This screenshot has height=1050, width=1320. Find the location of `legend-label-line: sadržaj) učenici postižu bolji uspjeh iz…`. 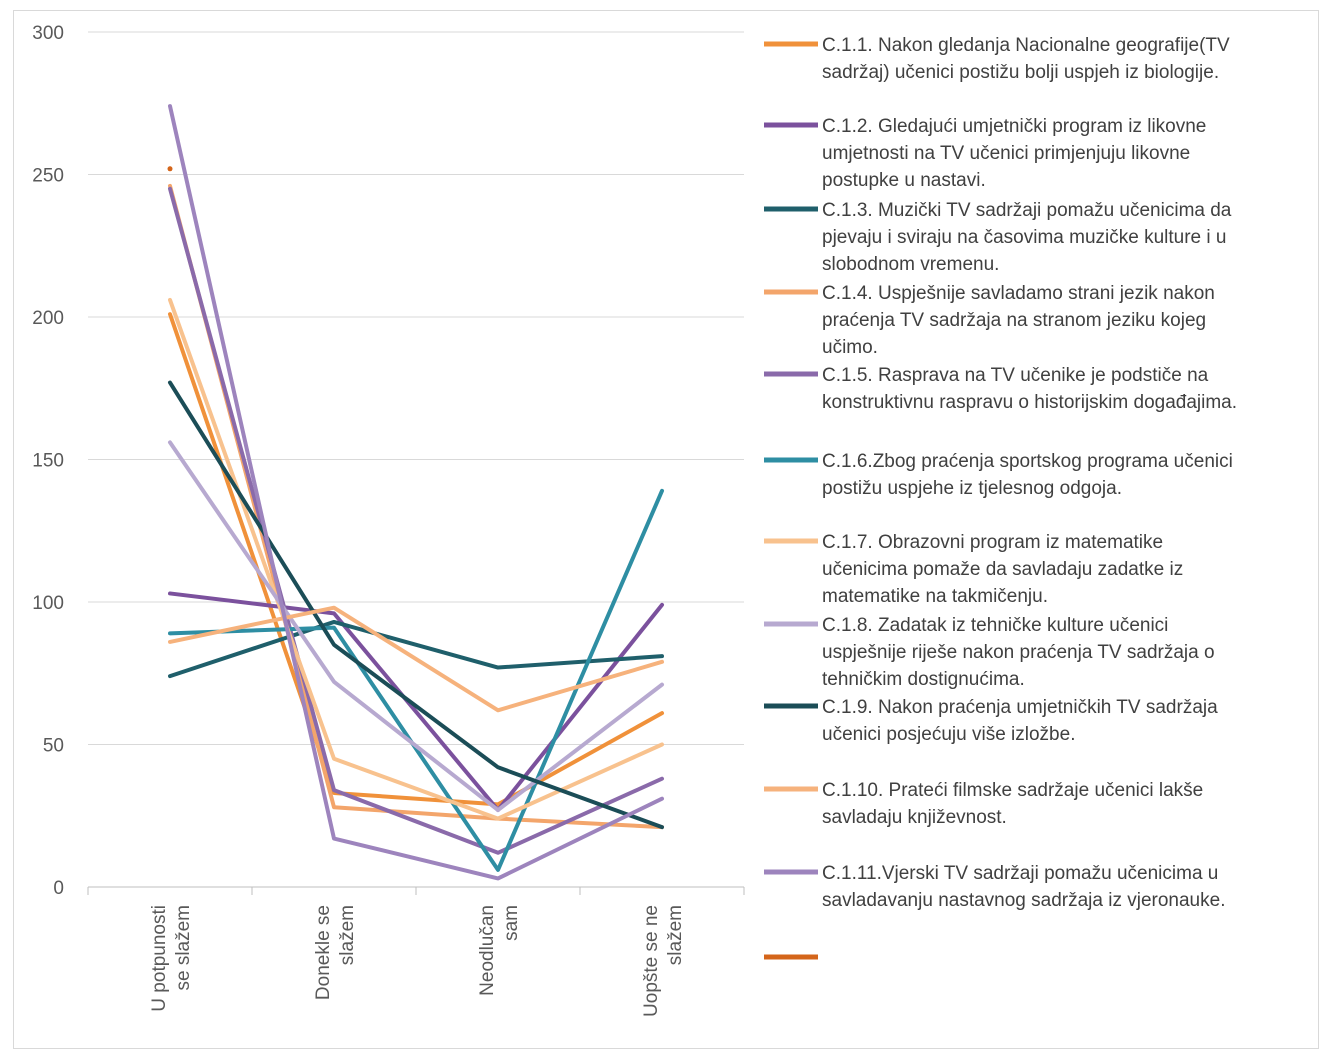

legend-label-line: sadržaj) učenici postižu bolji uspjeh iz… is located at coordinates (1020, 72).